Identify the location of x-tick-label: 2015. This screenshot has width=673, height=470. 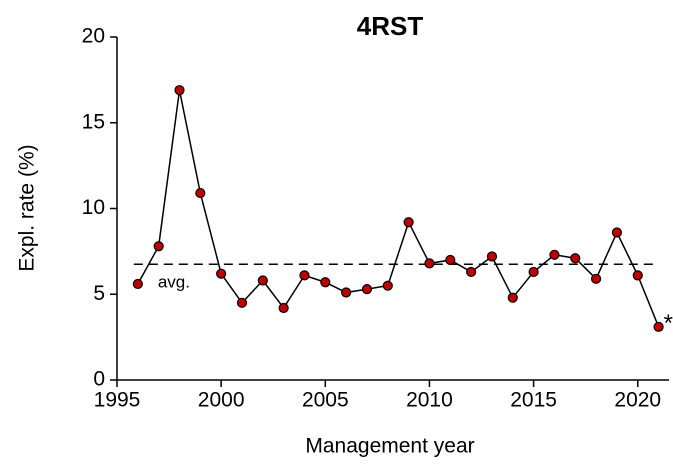
(533, 400).